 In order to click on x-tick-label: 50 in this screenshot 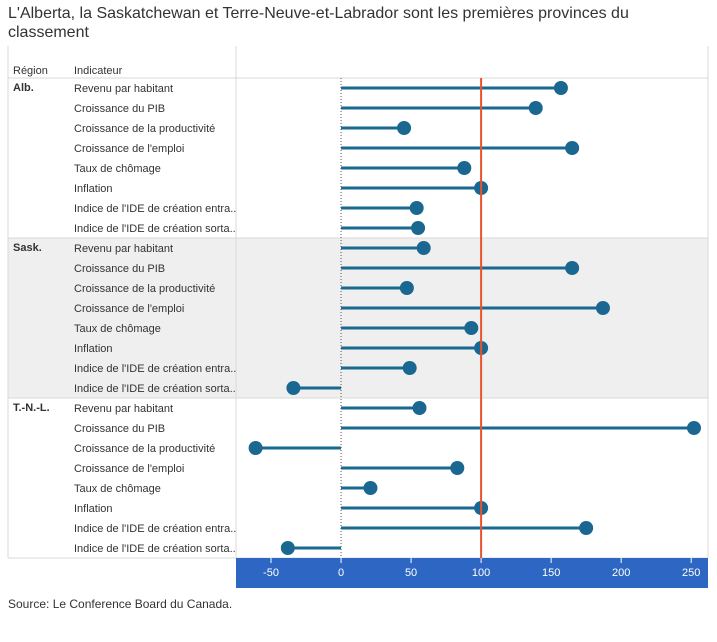, I will do `click(411, 573)`.